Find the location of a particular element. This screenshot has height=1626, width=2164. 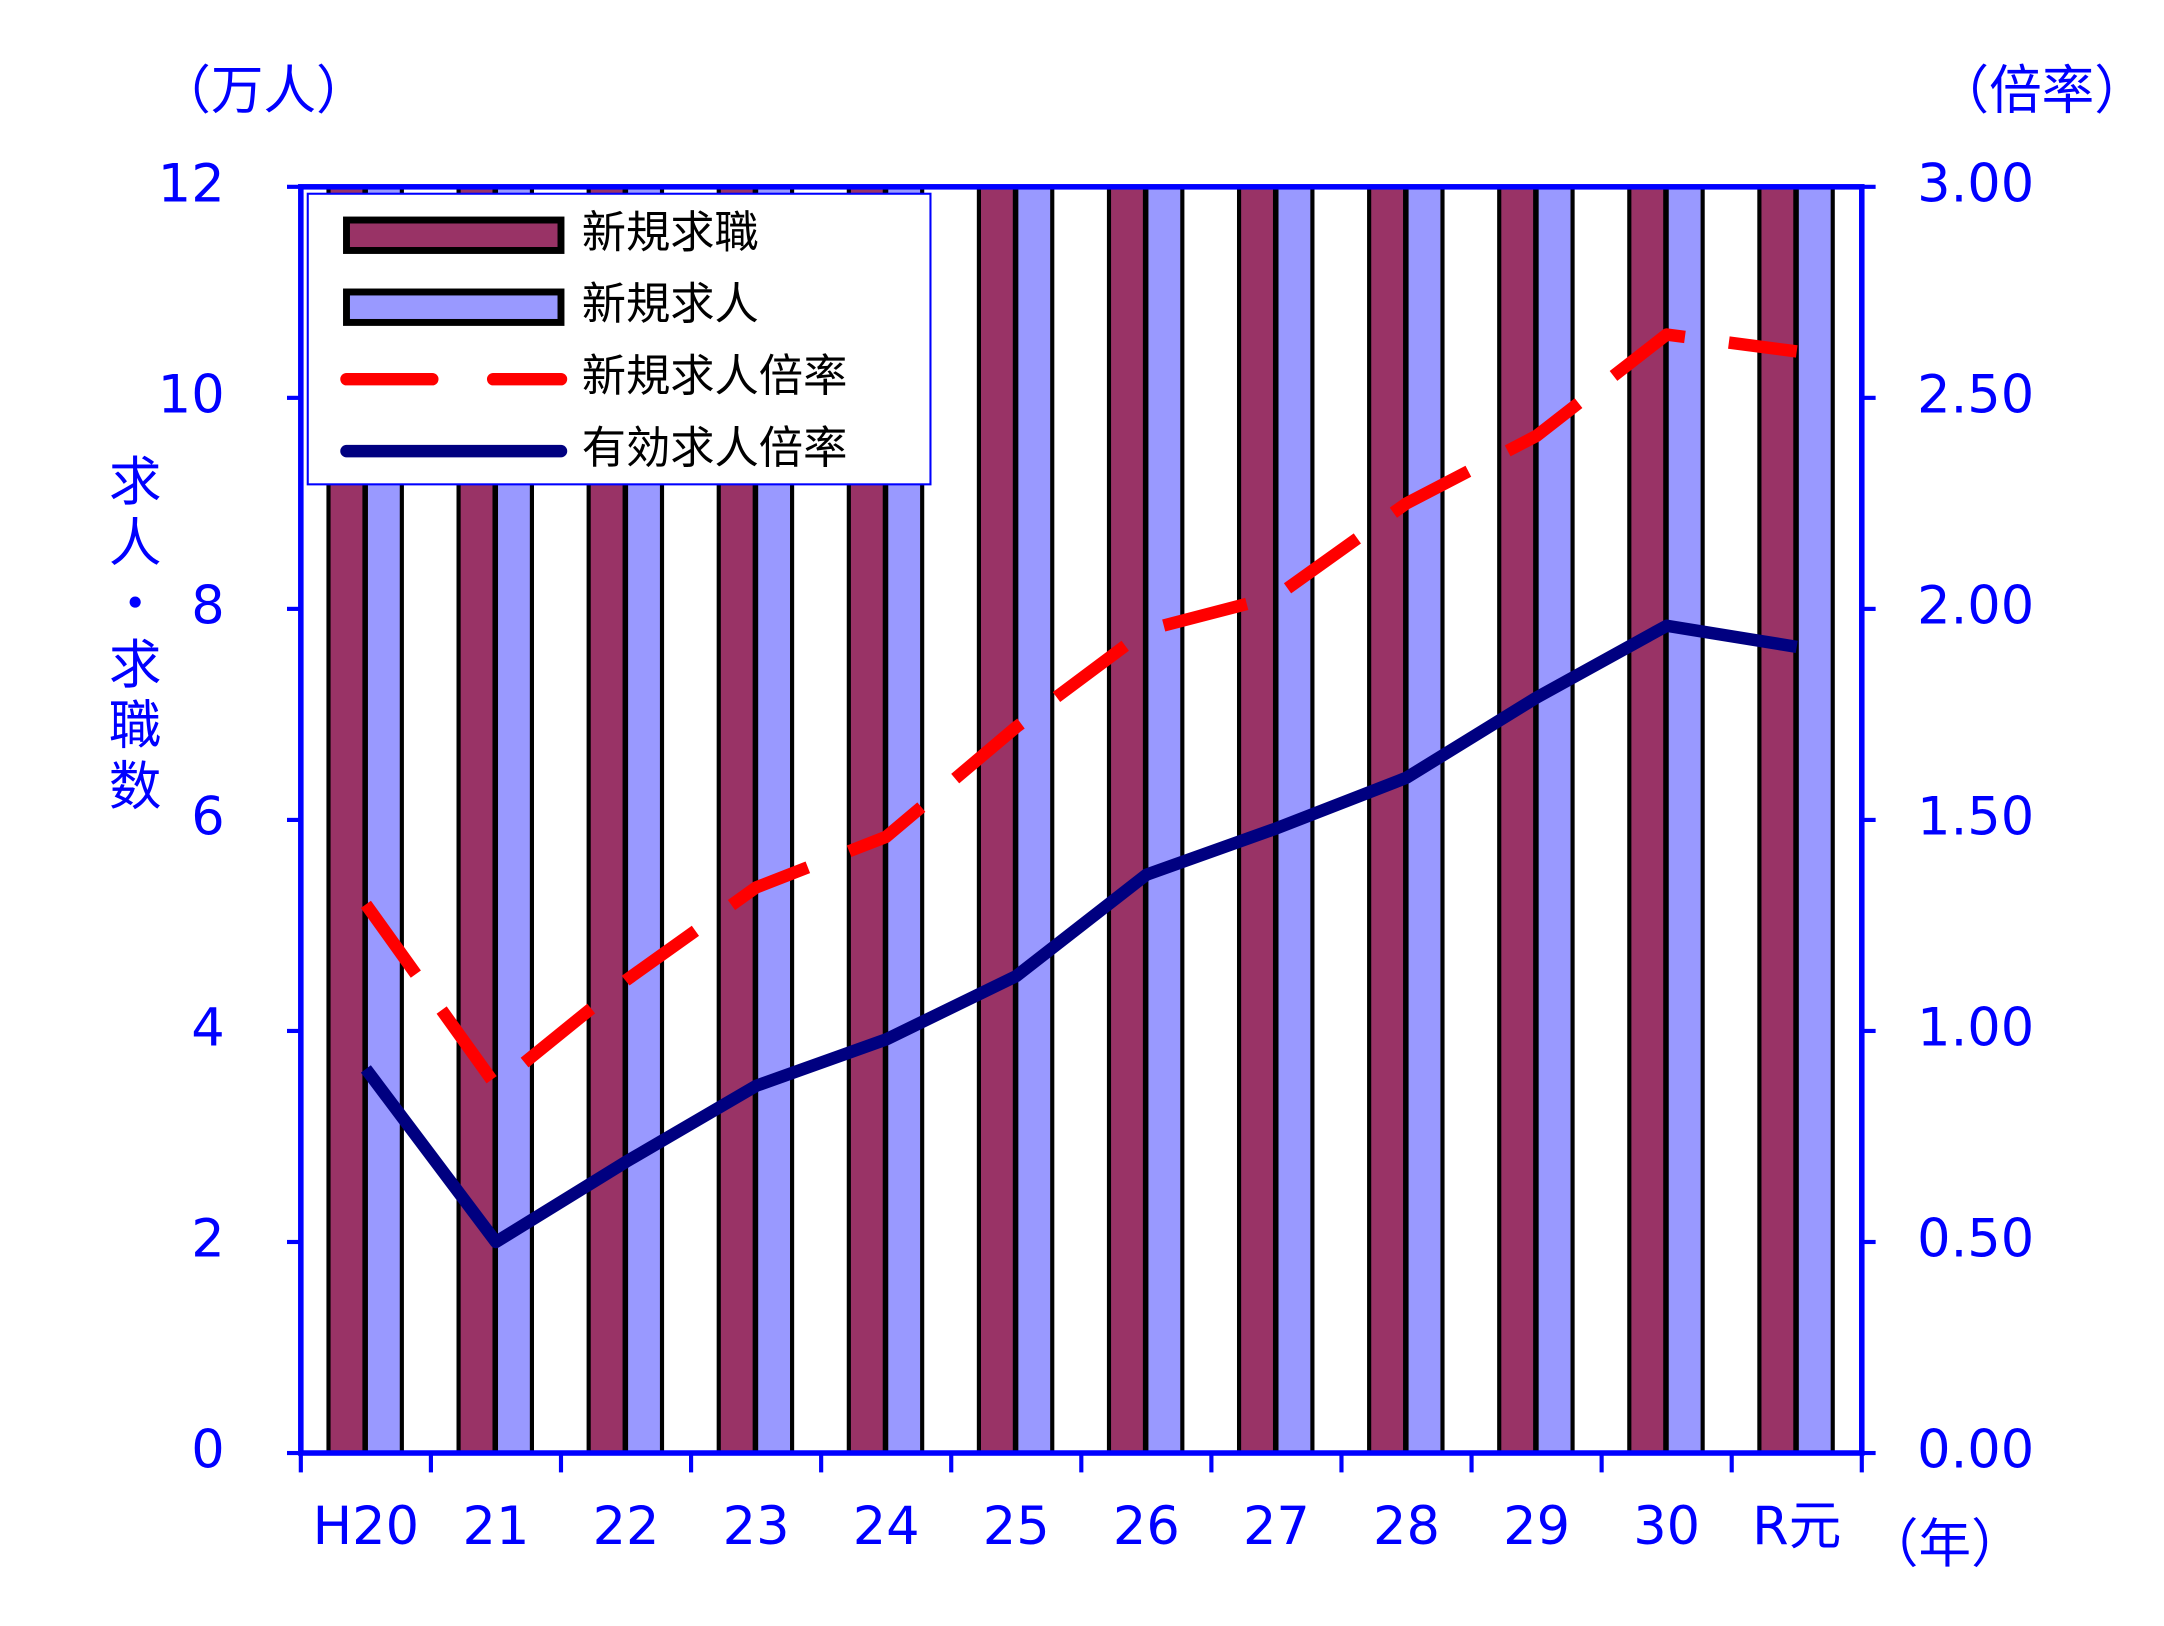

x-tick-label: 29 is located at coordinates (1536, 1526).